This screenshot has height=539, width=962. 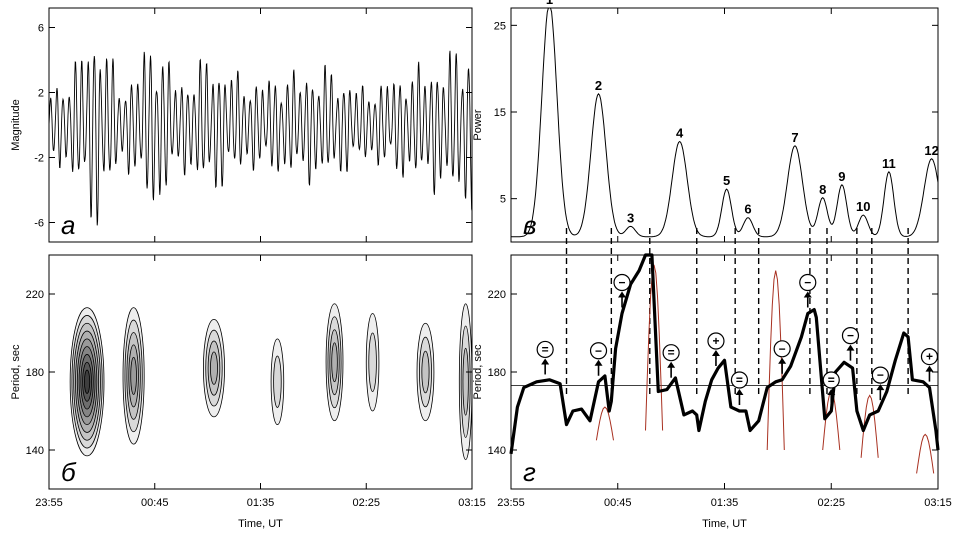 What do you see at coordinates (680, 132) in the screenshot?
I see `peak-label: 4` at bounding box center [680, 132].